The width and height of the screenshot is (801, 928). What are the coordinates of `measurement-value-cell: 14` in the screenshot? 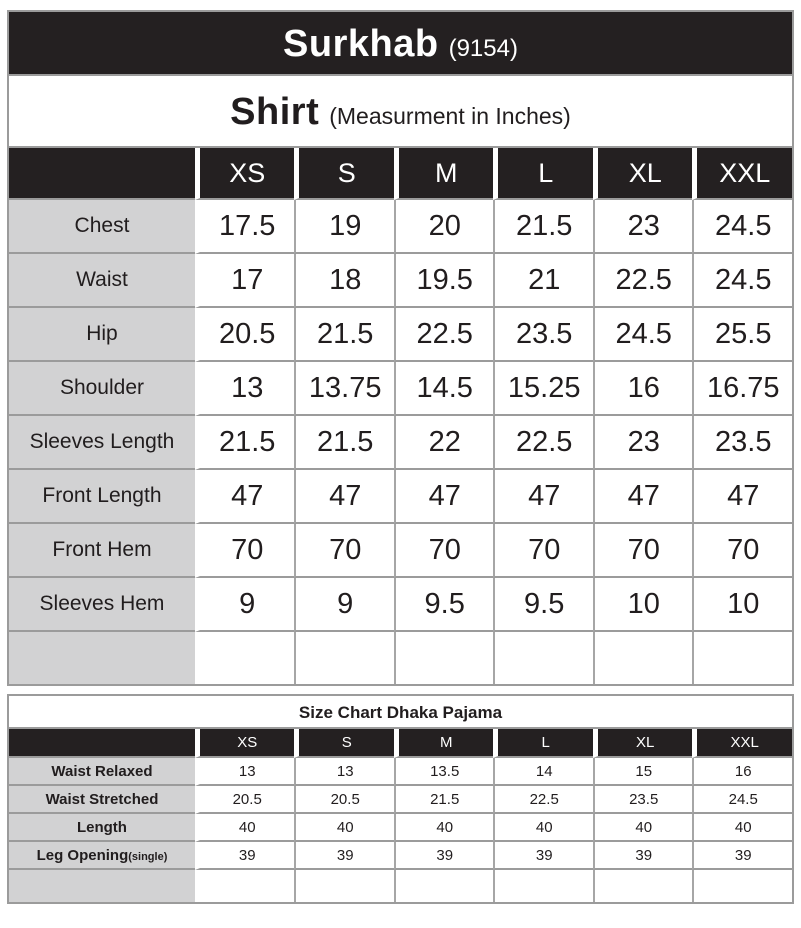 It's located at (543, 772).